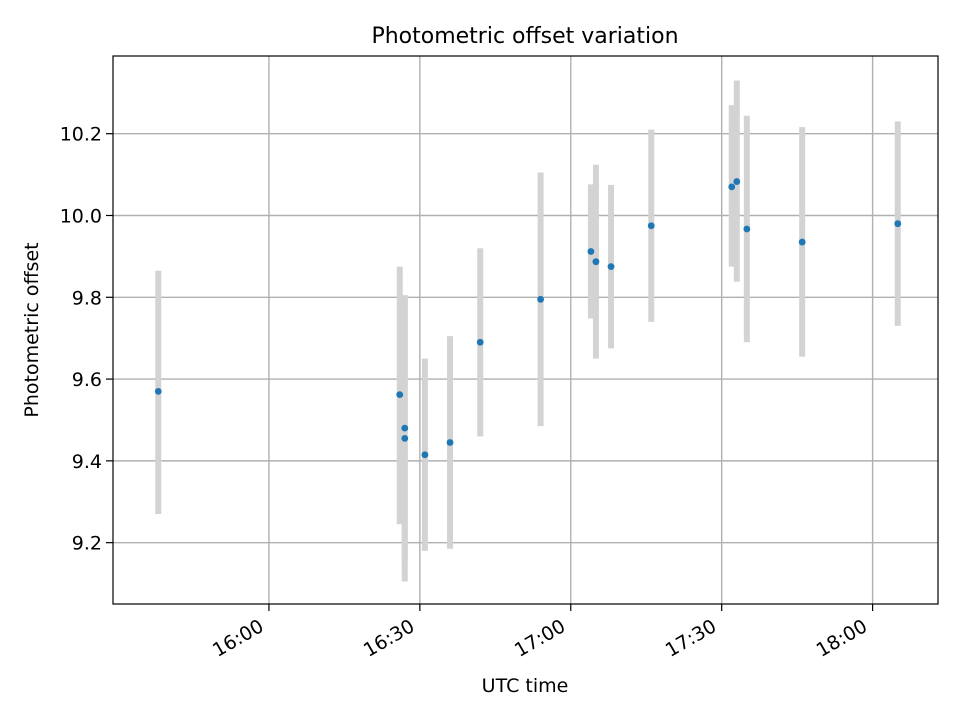  What do you see at coordinates (525, 686) in the screenshot?
I see `x-axis-label: UTC time` at bounding box center [525, 686].